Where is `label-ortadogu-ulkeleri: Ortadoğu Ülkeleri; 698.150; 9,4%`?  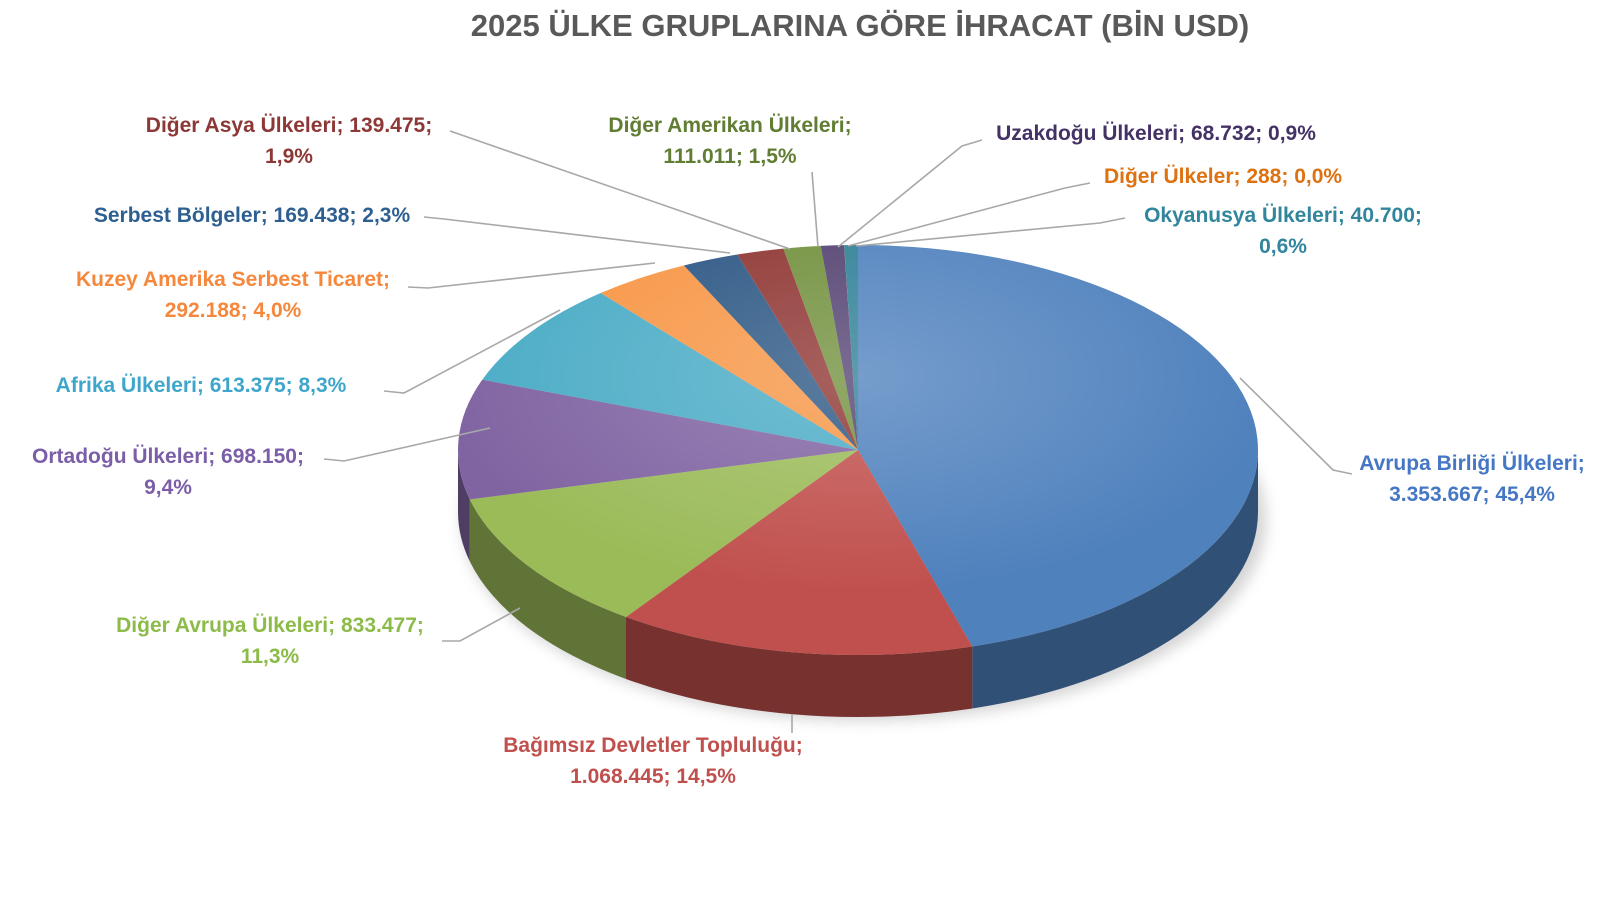 label-ortadogu-ulkeleri: Ortadoğu Ülkeleri; 698.150; 9,4% is located at coordinates (168, 472).